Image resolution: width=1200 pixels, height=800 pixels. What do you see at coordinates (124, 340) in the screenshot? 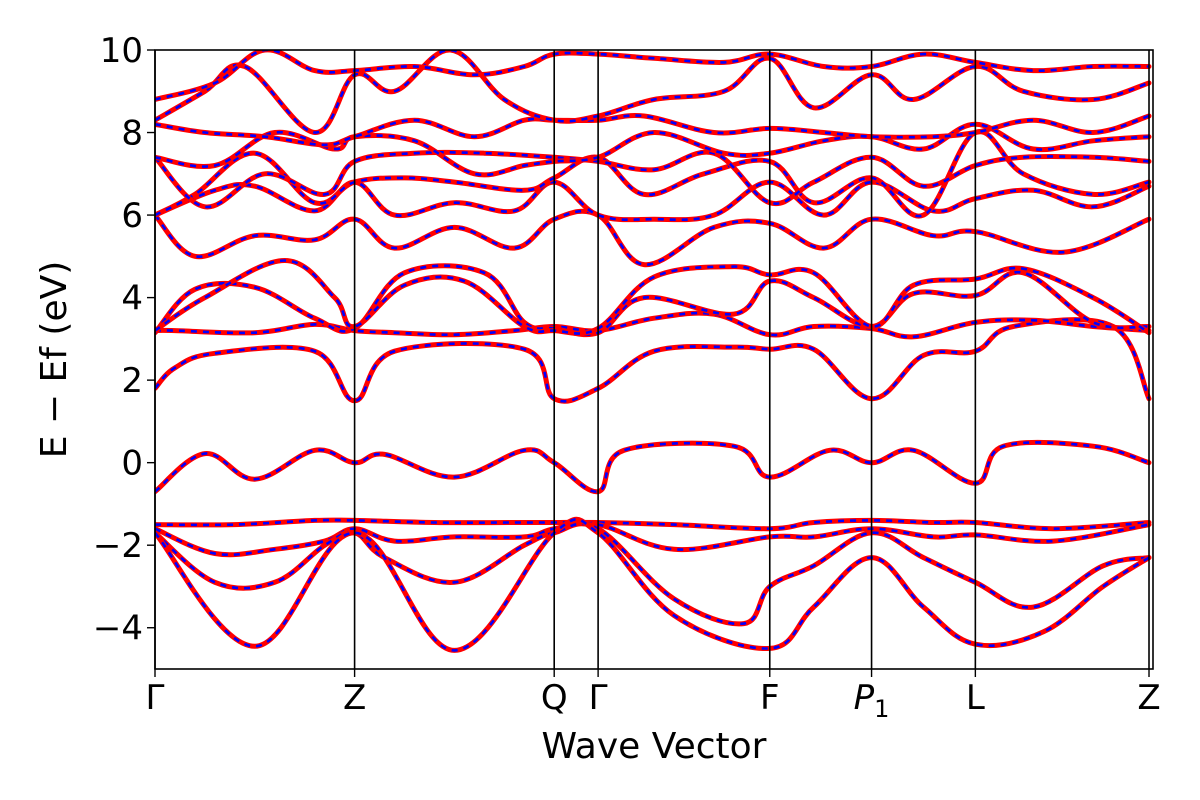
I see `y-axis-ticks: −4 −2 0 2 4 6 8 10` at bounding box center [124, 340].